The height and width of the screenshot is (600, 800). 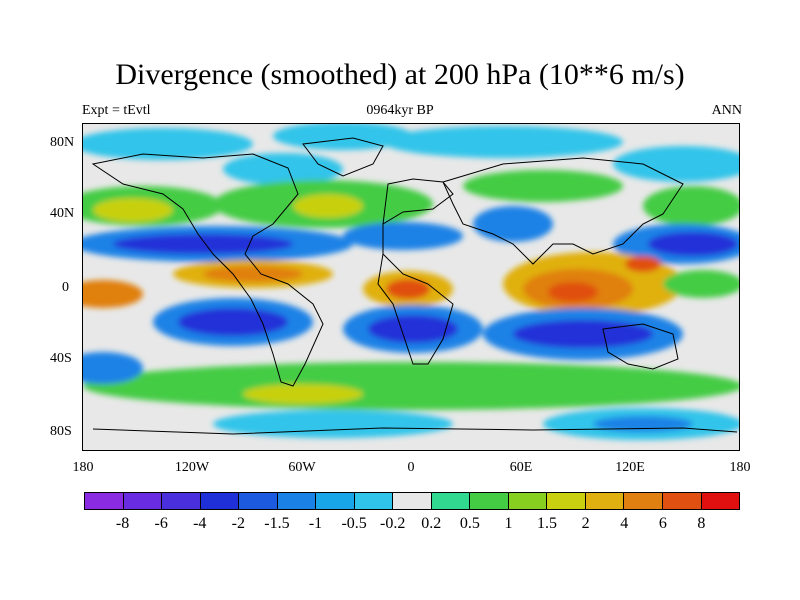 What do you see at coordinates (83, 467) in the screenshot?
I see `x-tick-180w: 180` at bounding box center [83, 467].